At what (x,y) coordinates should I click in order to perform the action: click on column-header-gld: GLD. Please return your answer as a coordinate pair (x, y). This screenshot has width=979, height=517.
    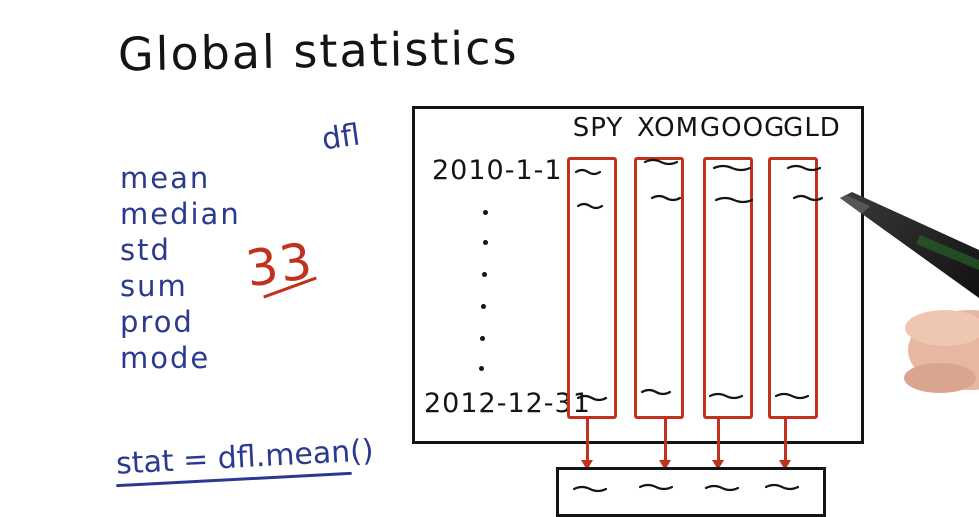
    Looking at the image, I should click on (812, 128).